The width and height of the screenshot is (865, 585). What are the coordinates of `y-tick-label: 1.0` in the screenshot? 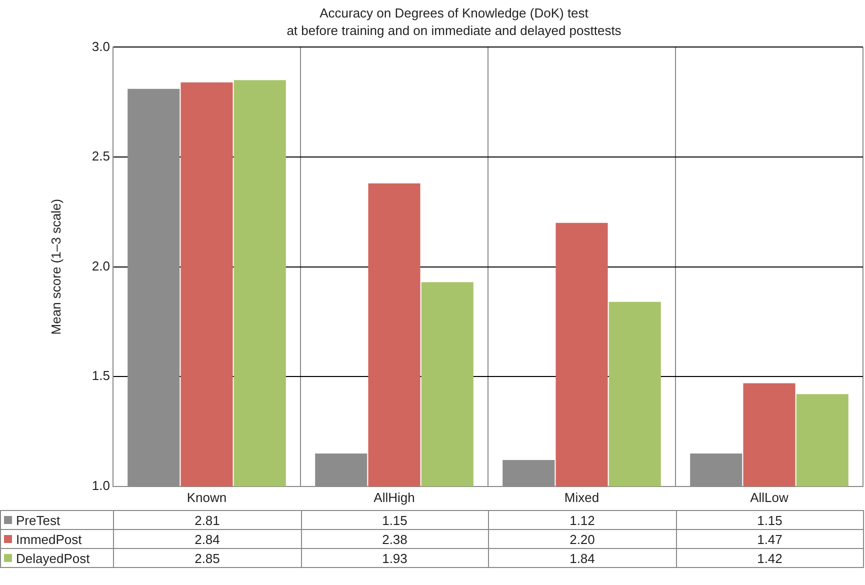 It's located at (101, 485).